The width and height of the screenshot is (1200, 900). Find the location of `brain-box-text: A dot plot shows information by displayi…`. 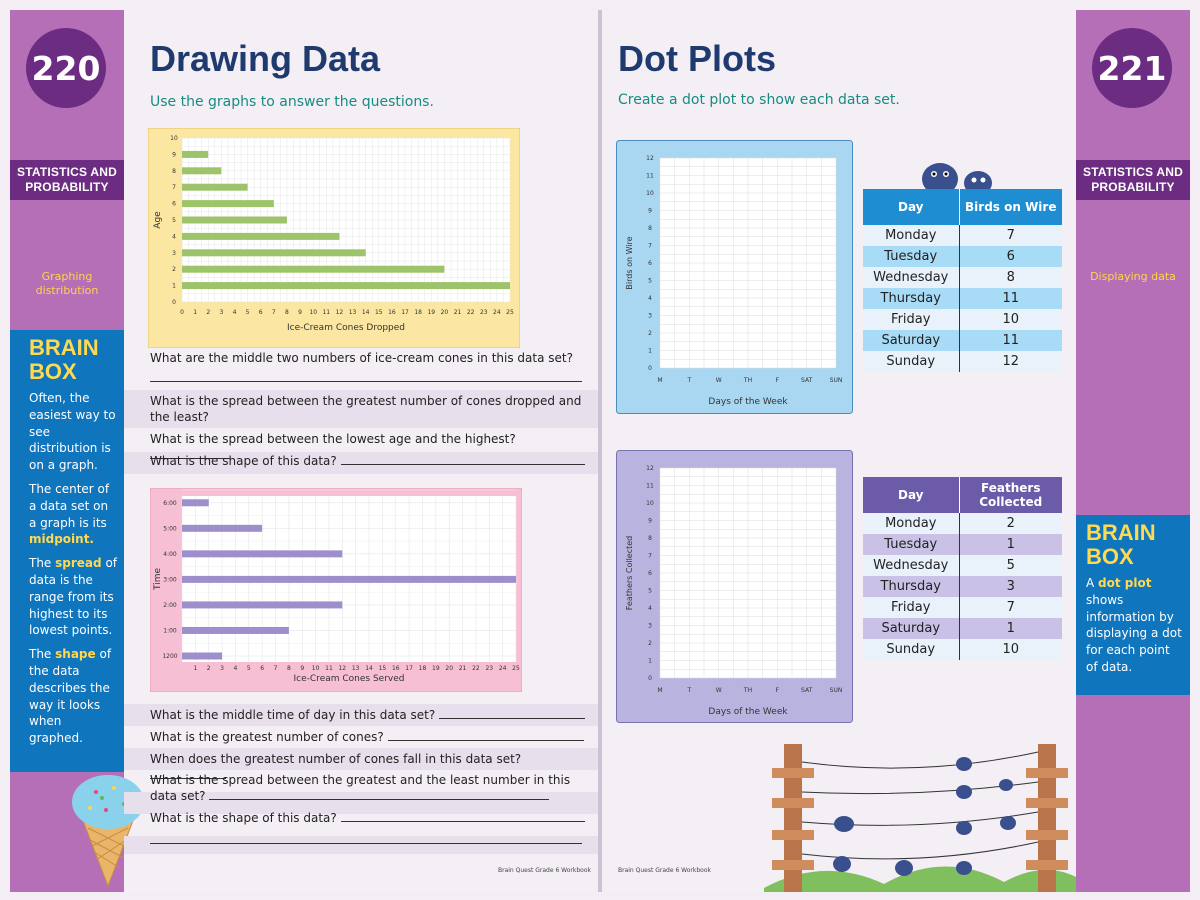

brain-box-text: A dot plot shows information by displayi… is located at coordinates (1134, 625).